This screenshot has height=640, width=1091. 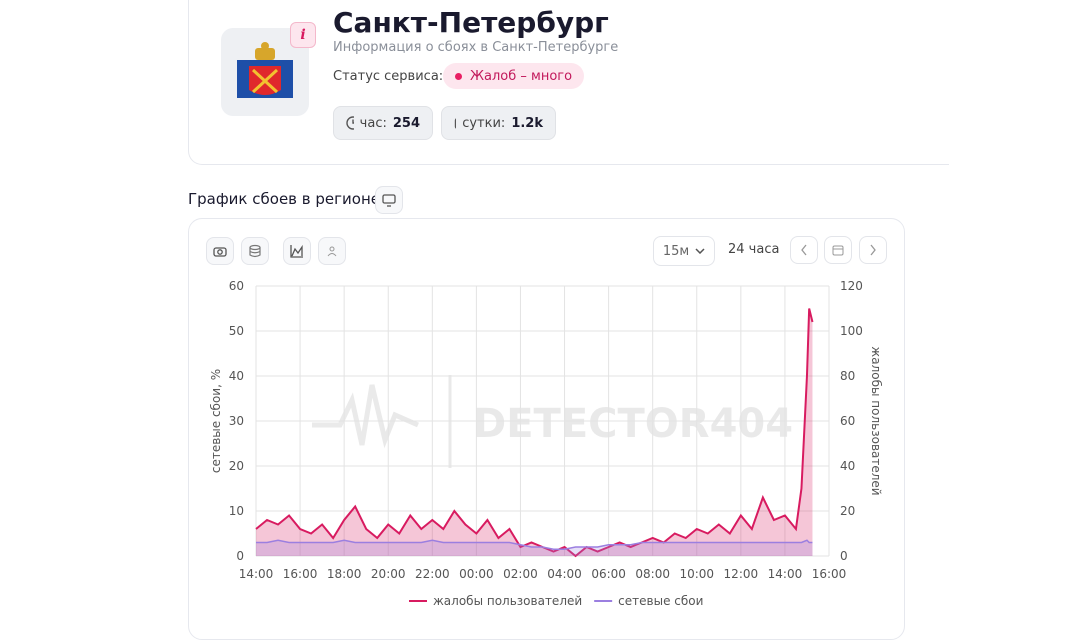 I want to click on series-area, so click(x=534, y=548).